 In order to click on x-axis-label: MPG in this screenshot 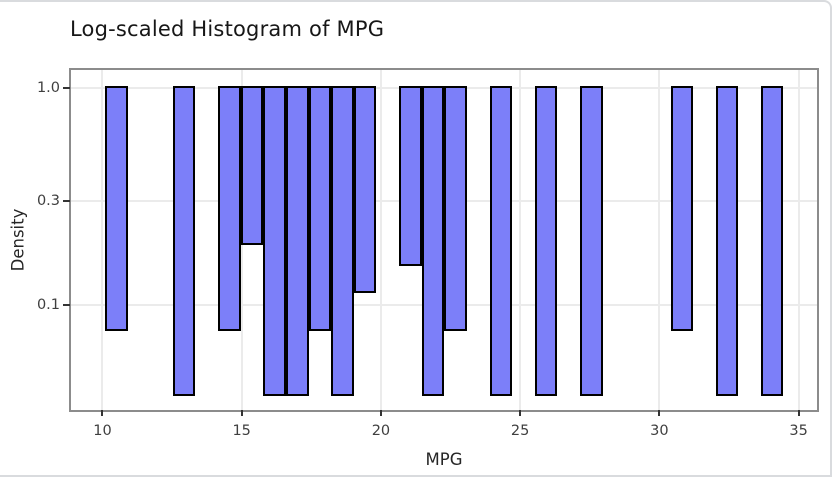, I will do `click(444, 459)`.